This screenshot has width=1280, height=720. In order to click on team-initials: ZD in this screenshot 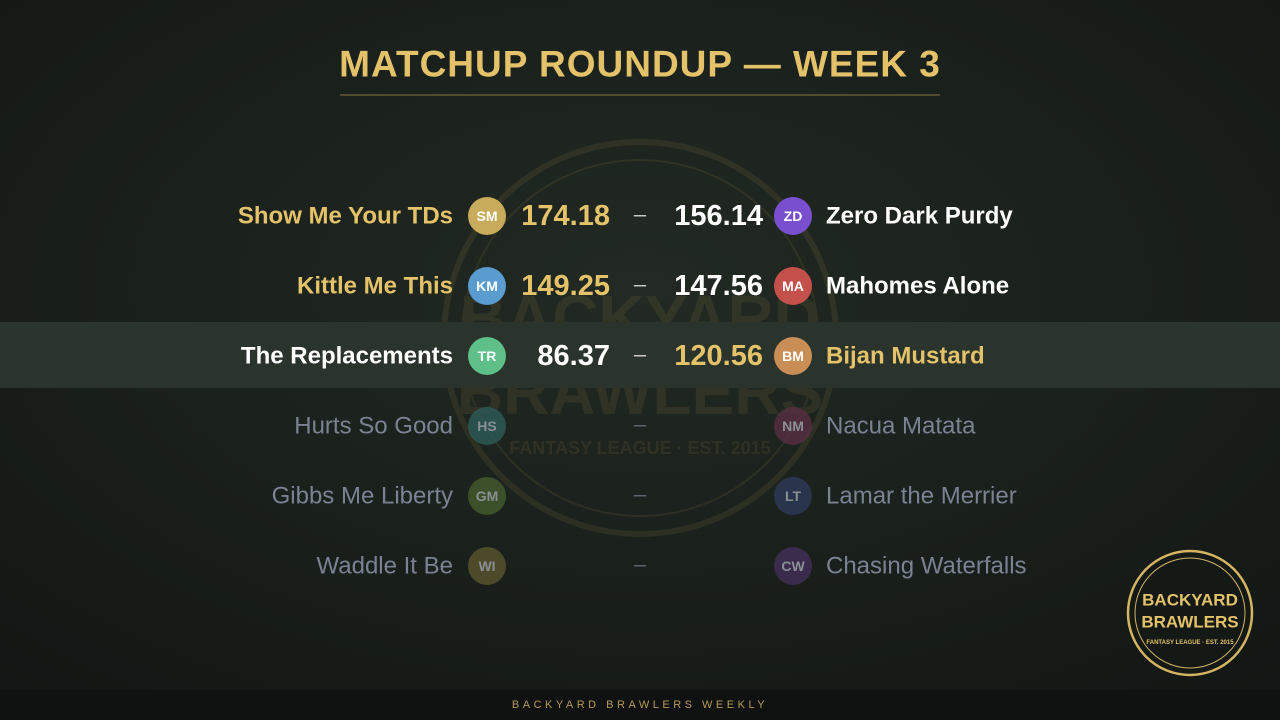, I will do `click(793, 216)`.